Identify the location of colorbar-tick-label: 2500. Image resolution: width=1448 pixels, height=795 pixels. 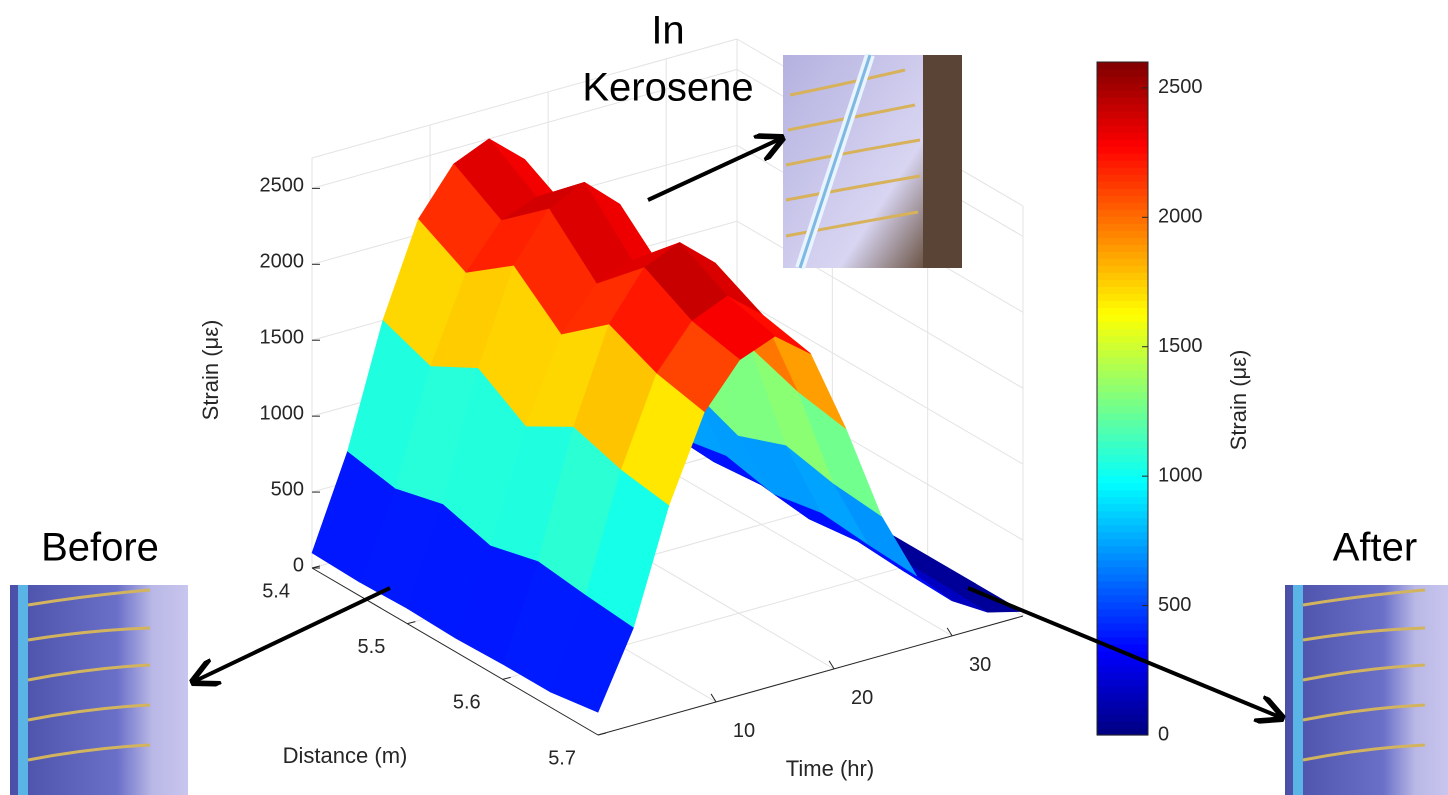
(1180, 87).